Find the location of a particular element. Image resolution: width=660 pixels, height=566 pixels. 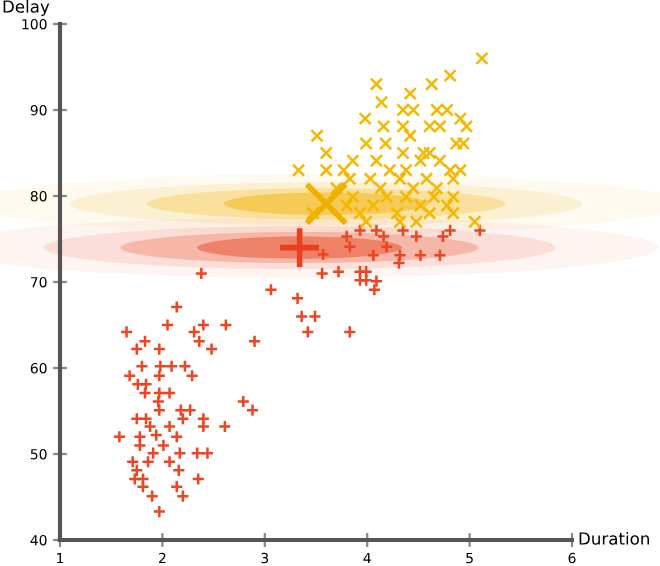

x-axis-title: Duration is located at coordinates (614, 538).